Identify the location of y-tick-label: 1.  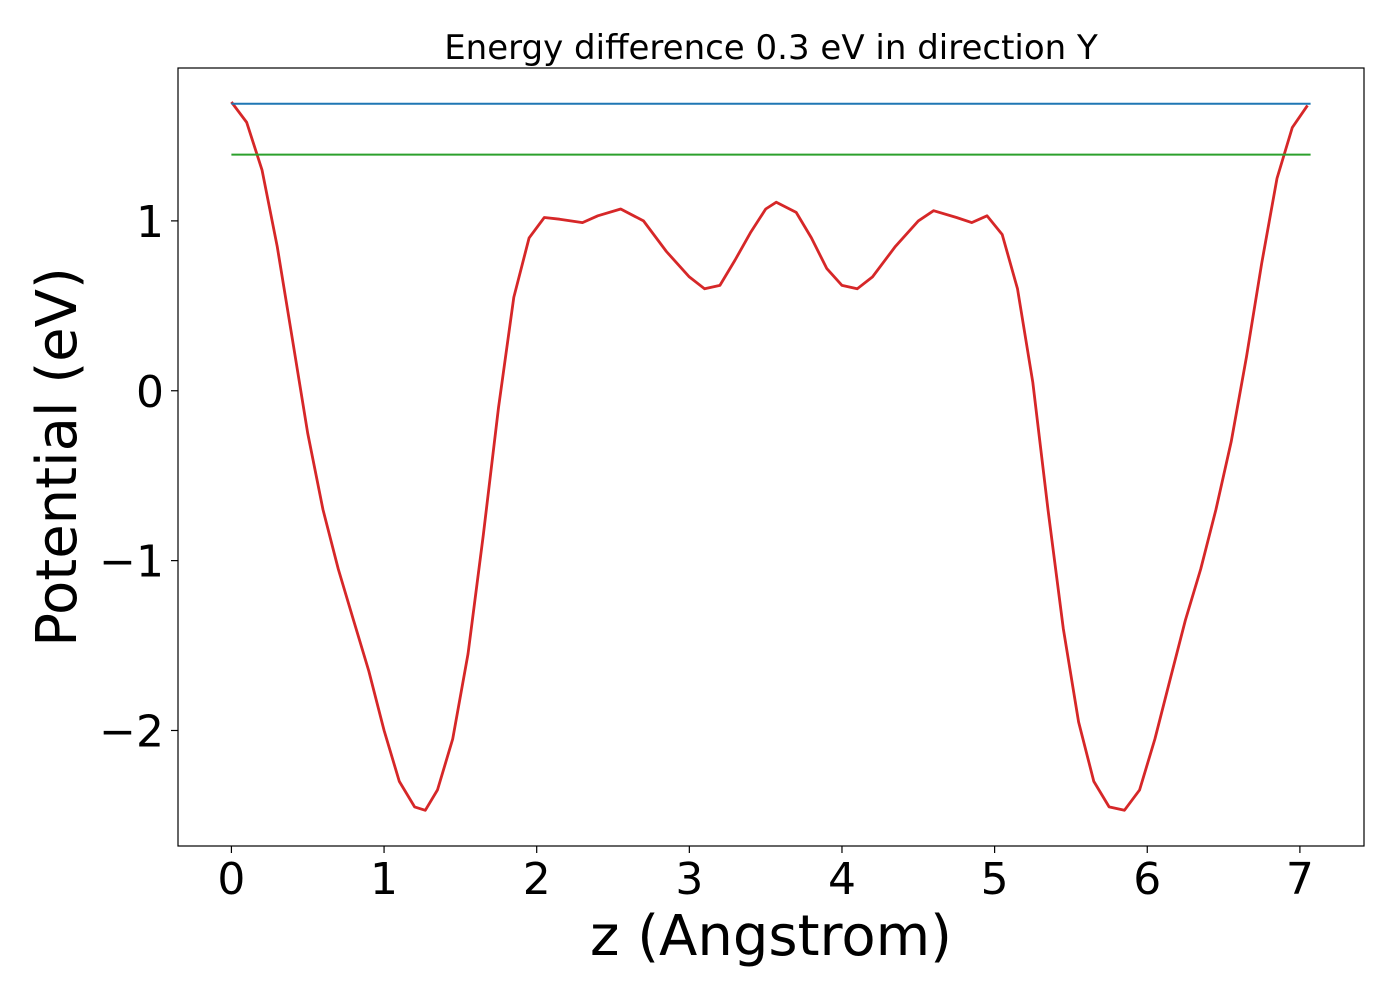
(150, 222).